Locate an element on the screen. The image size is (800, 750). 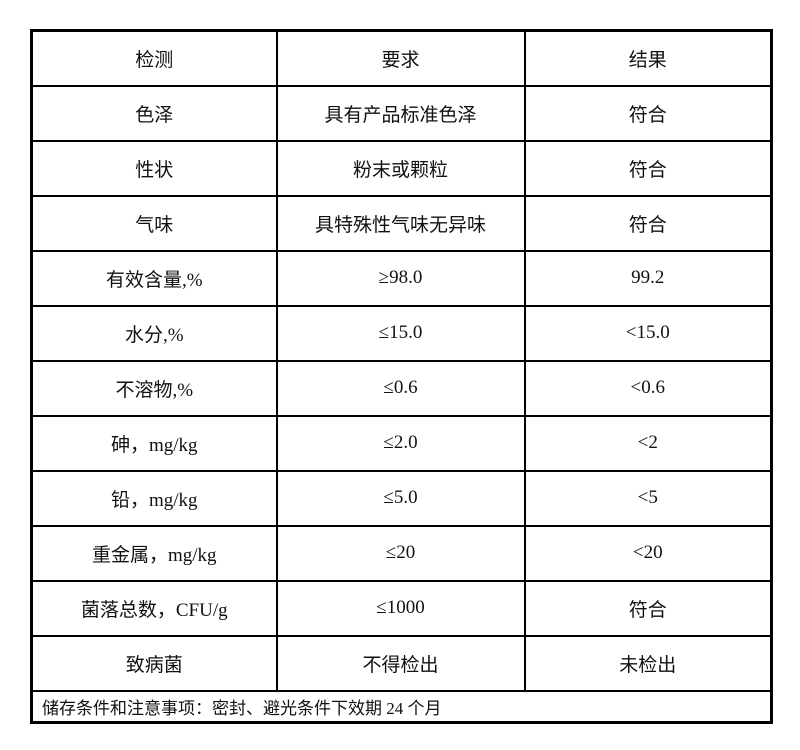
table-footer-row: 储存条件和注意事项：密封、避光条件下效期 24 个月 is located at coordinates (401, 706).